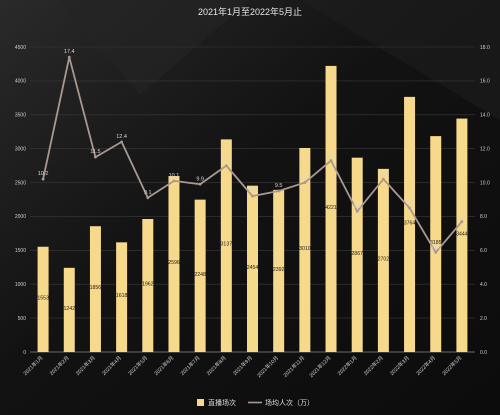  Describe the element at coordinates (20, 149) in the screenshot. I see `y-left-tick-label: 3000` at that location.